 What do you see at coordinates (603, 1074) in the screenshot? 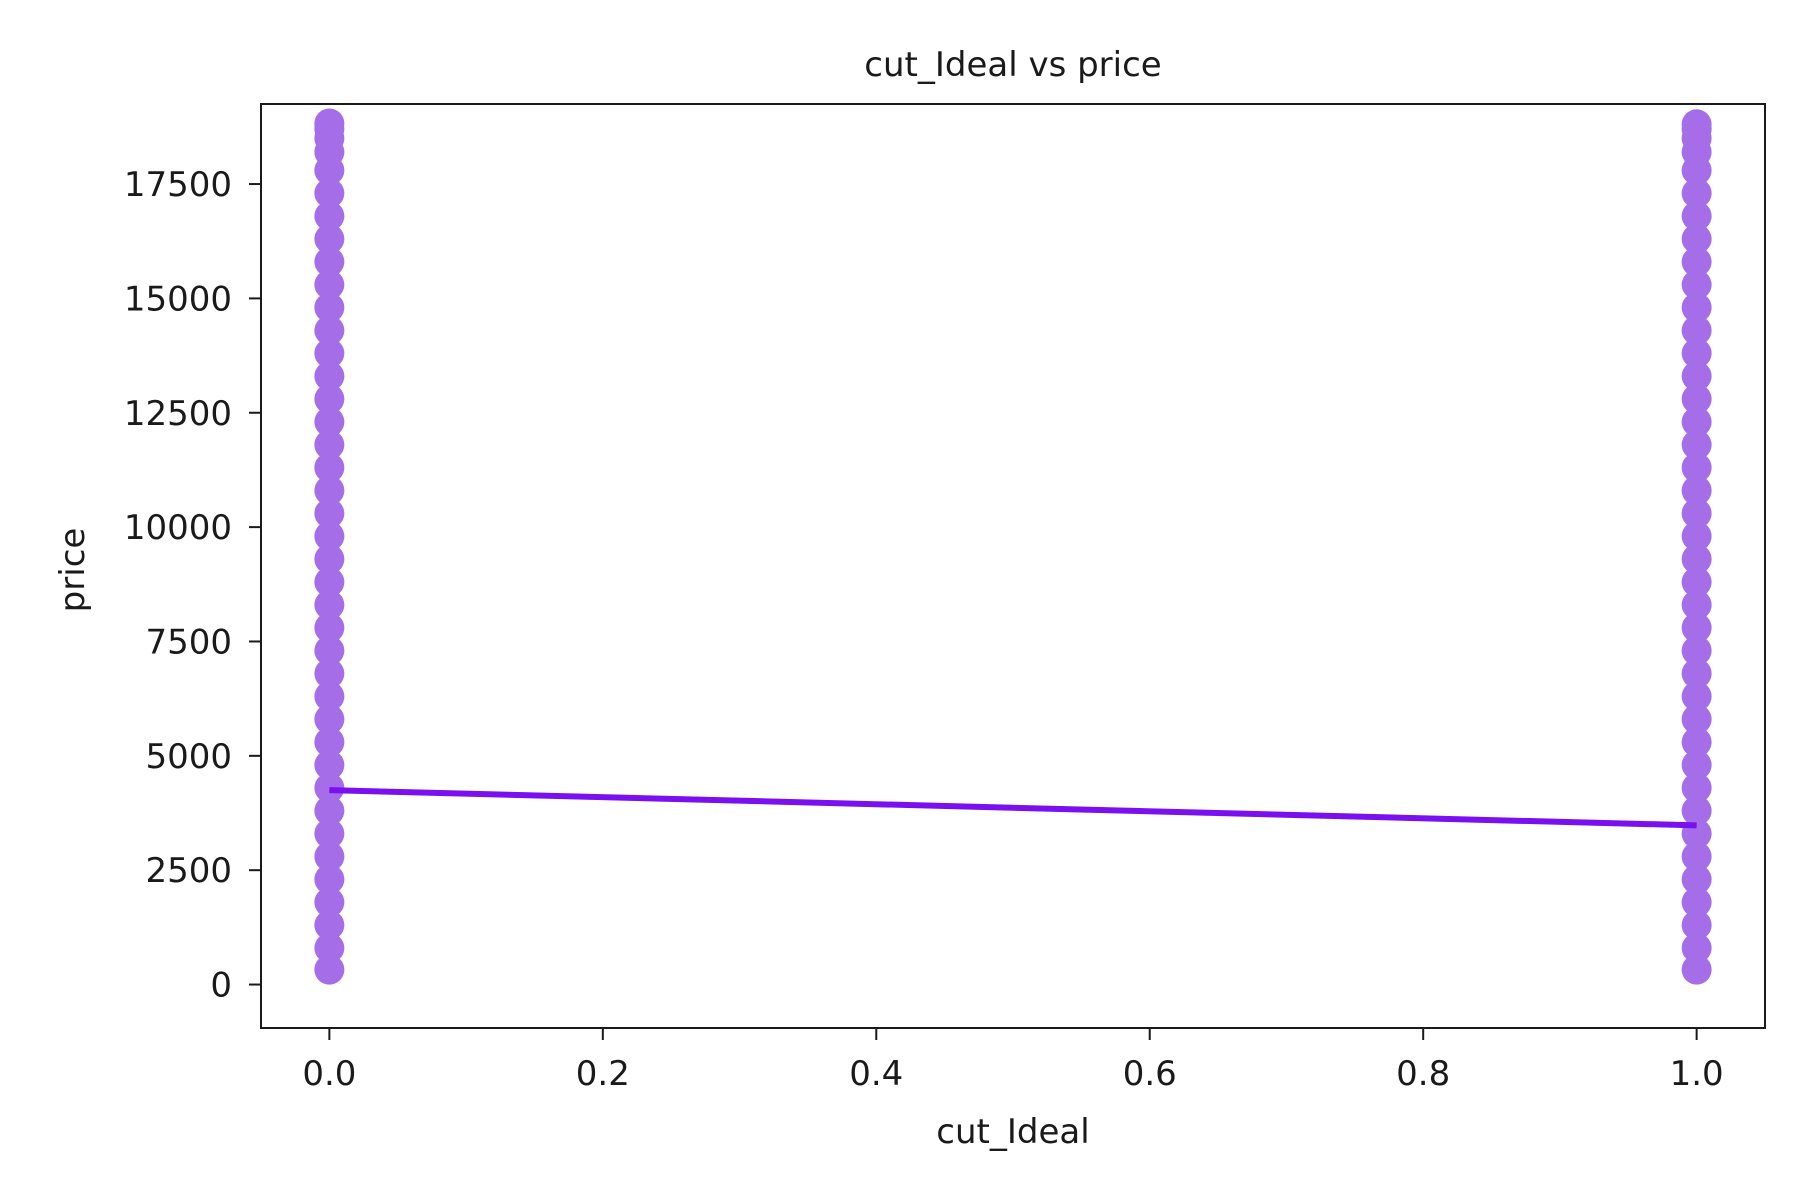
I see `x-tick-label: 0.2` at bounding box center [603, 1074].